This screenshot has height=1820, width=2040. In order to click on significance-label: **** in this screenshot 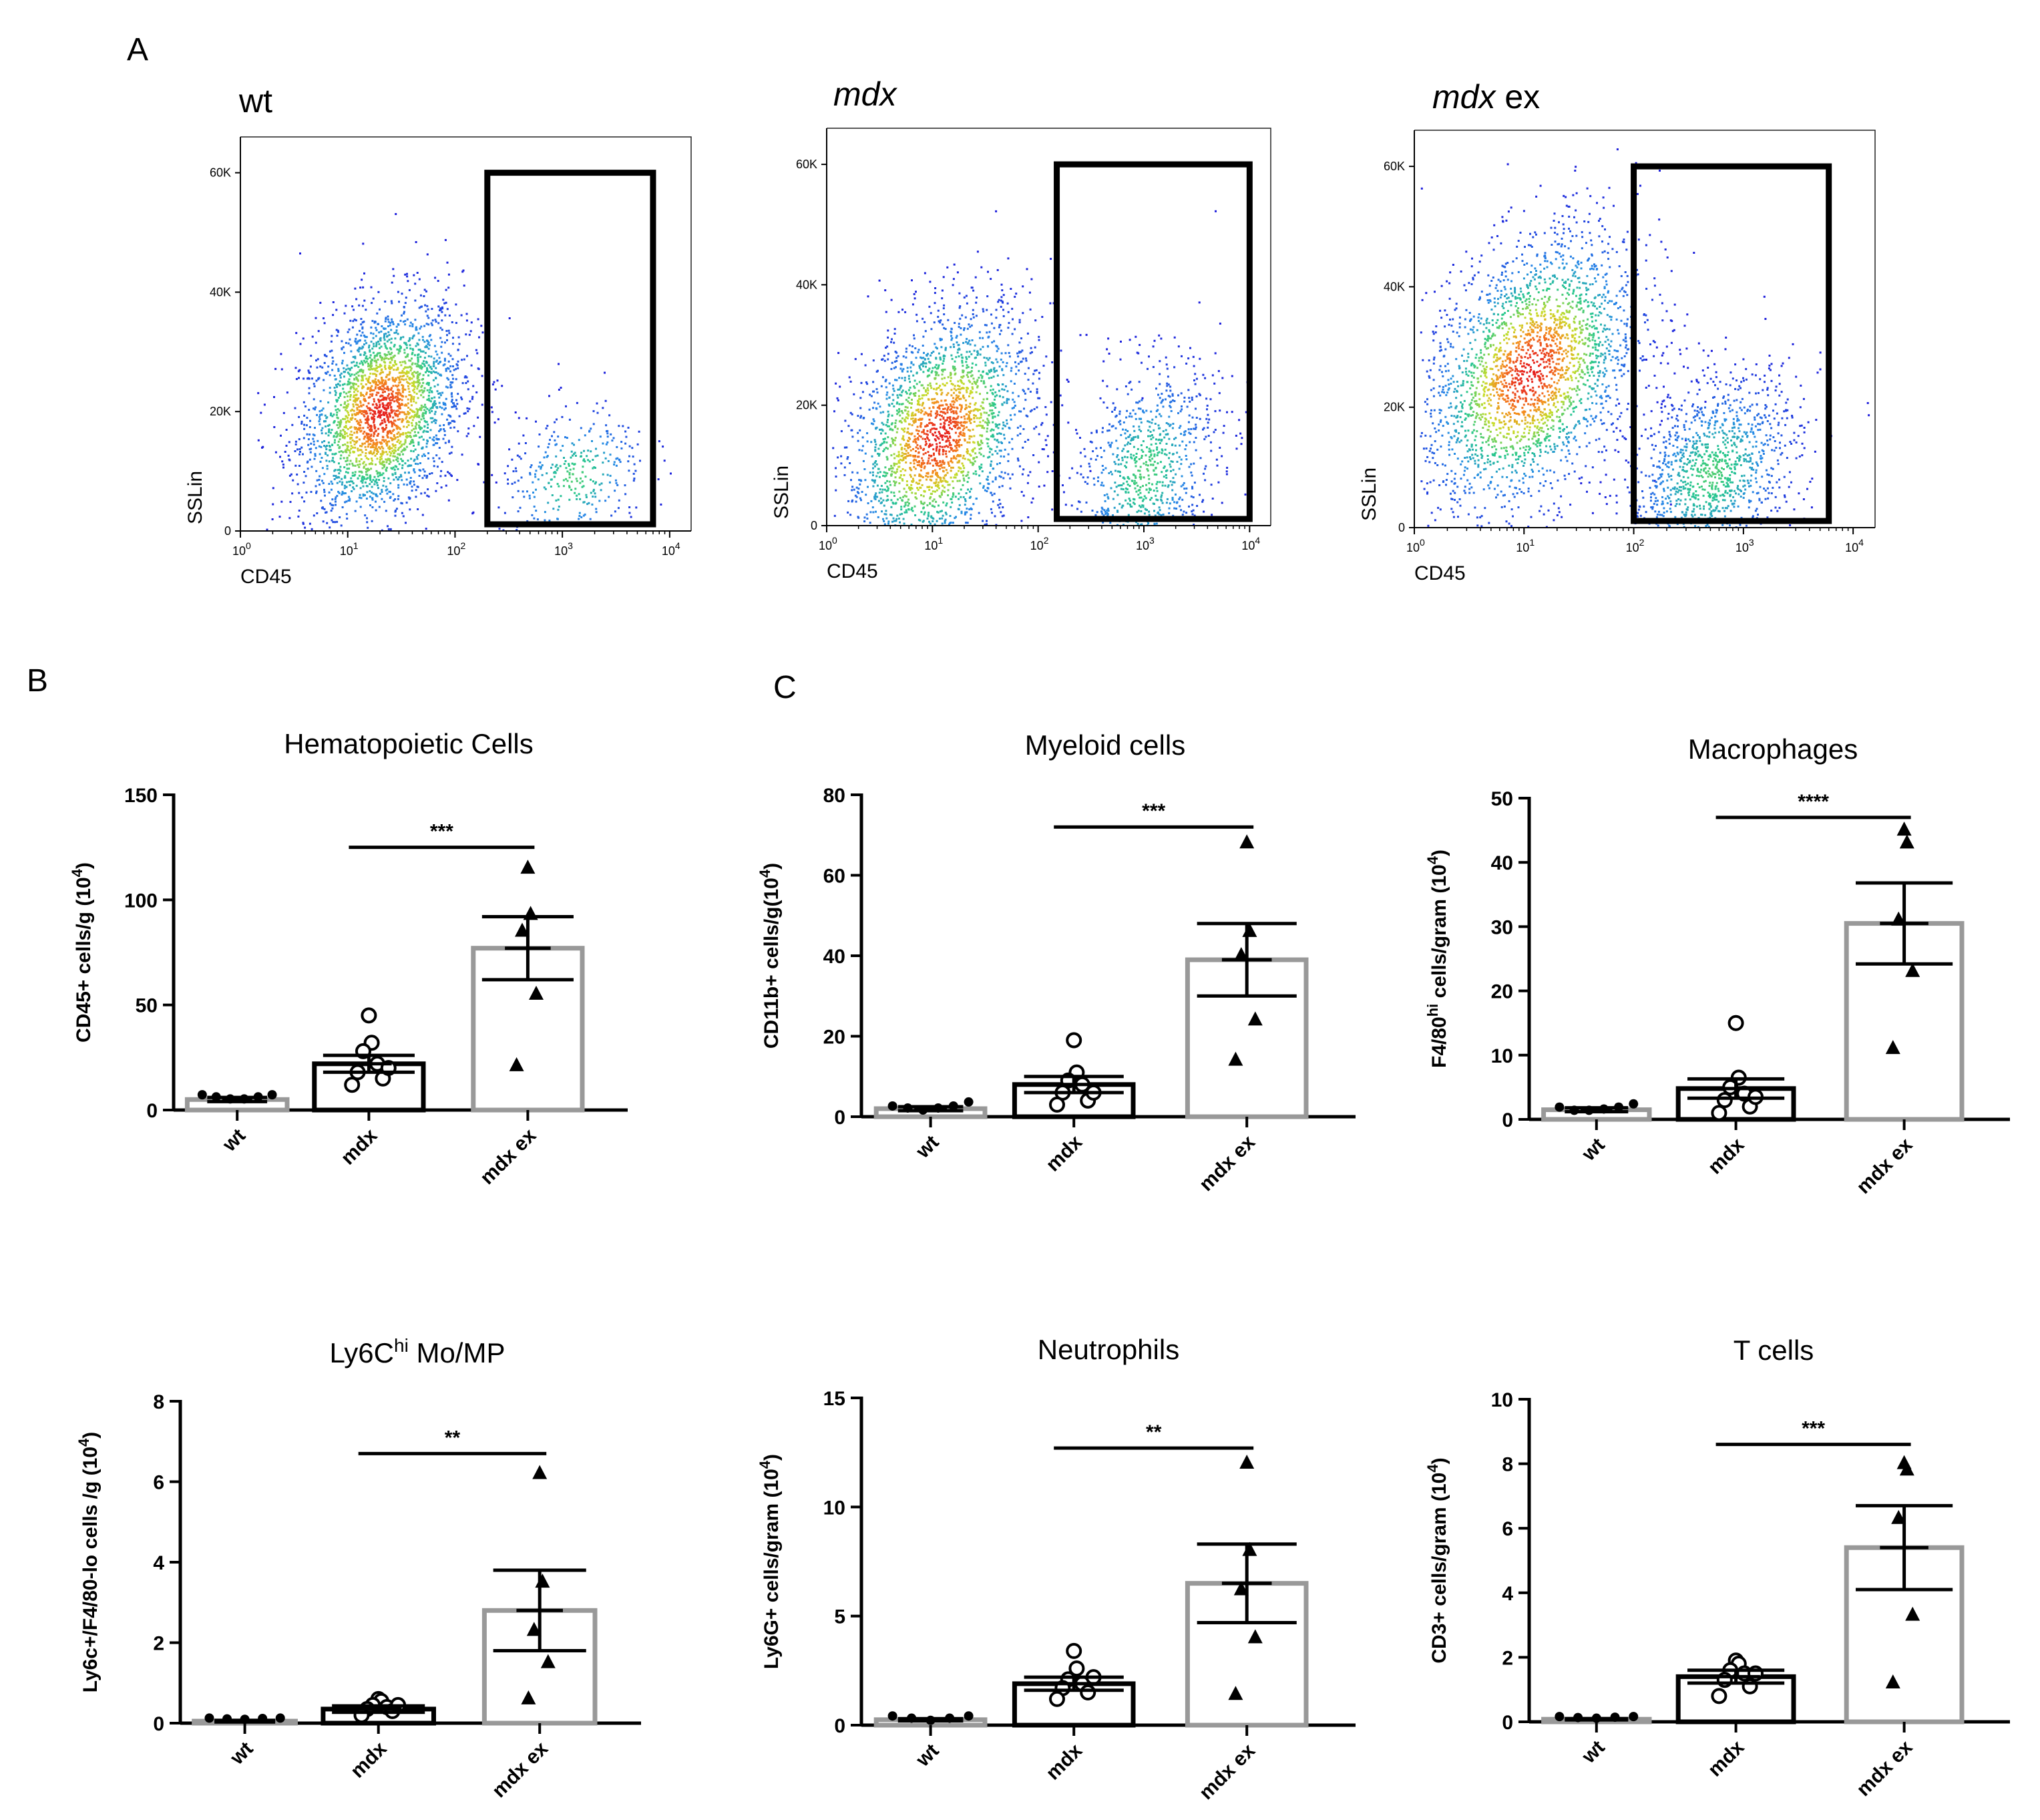, I will do `click(1813, 802)`.